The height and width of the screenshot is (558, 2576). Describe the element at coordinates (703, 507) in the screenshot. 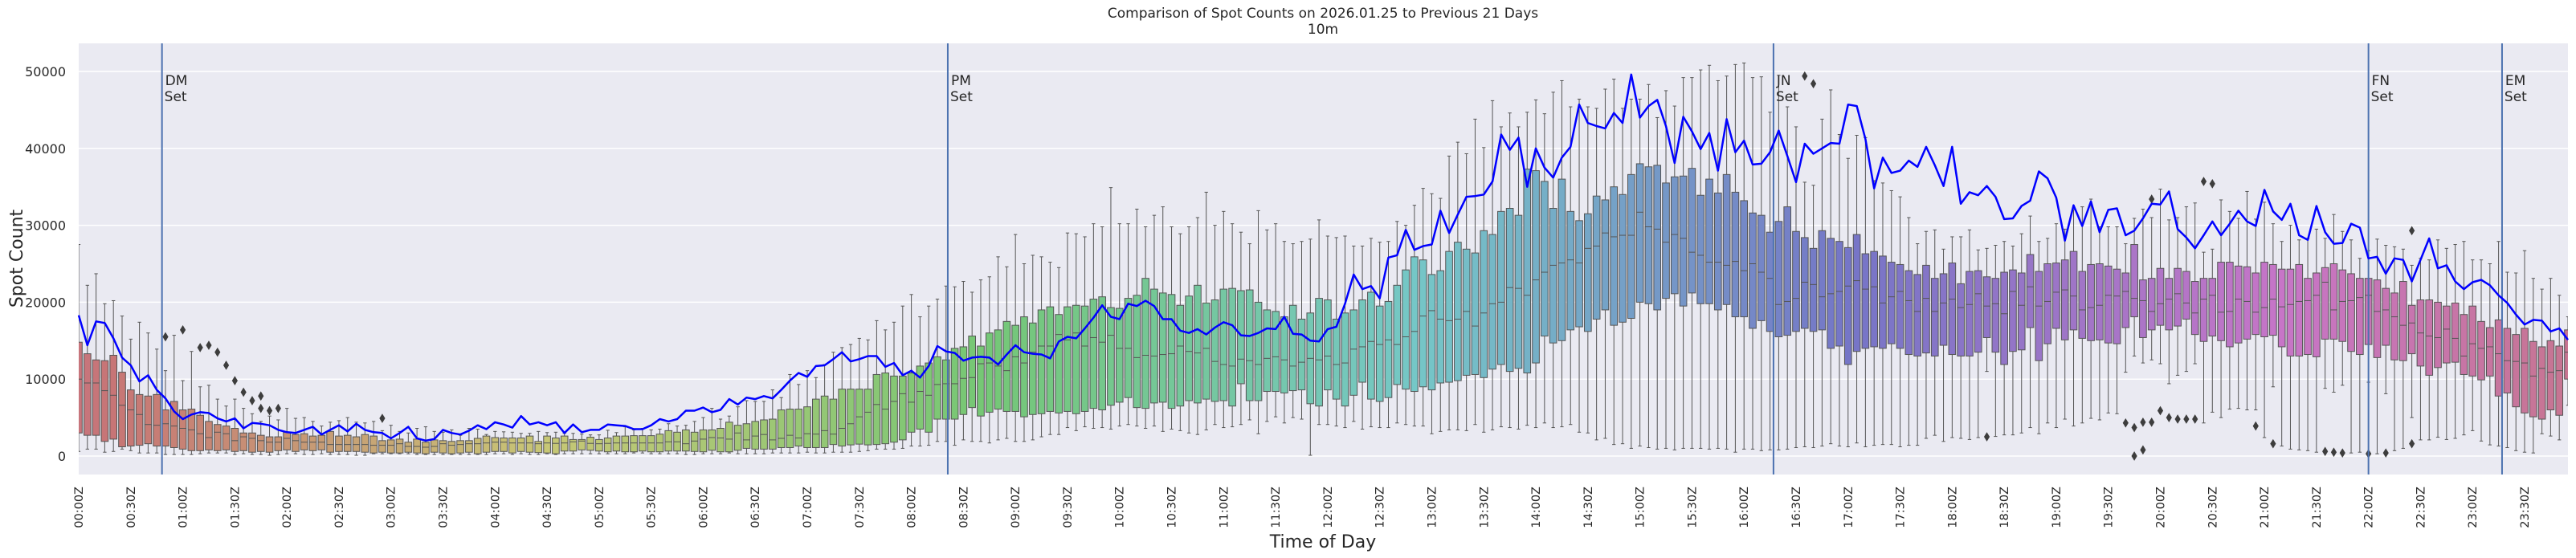

I see `x-tick-label: 06:00Z` at that location.